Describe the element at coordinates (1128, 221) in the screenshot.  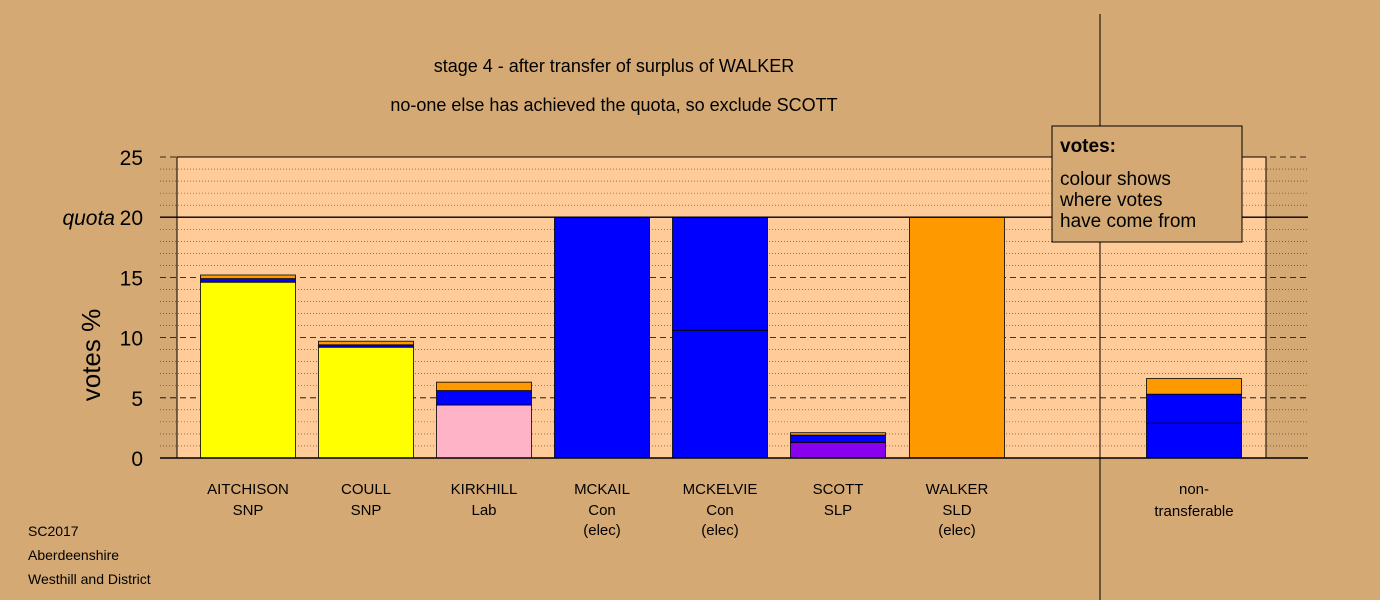
I see `legend-line: have come from` at that location.